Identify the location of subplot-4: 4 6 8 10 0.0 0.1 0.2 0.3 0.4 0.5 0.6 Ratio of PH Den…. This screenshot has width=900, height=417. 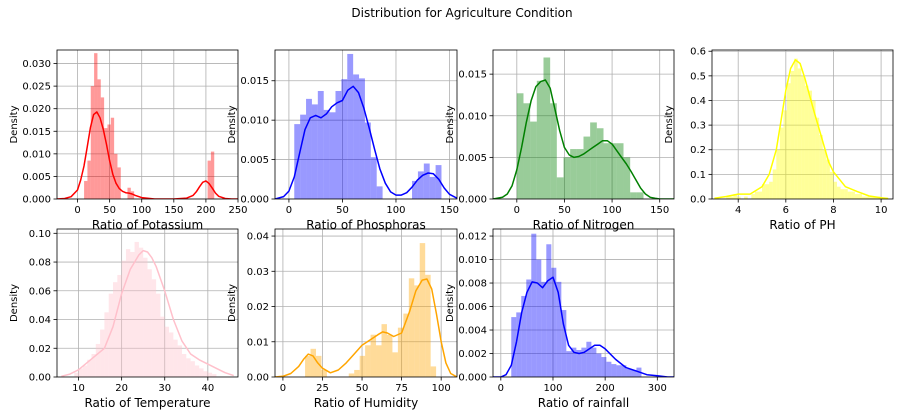
(779, 139).